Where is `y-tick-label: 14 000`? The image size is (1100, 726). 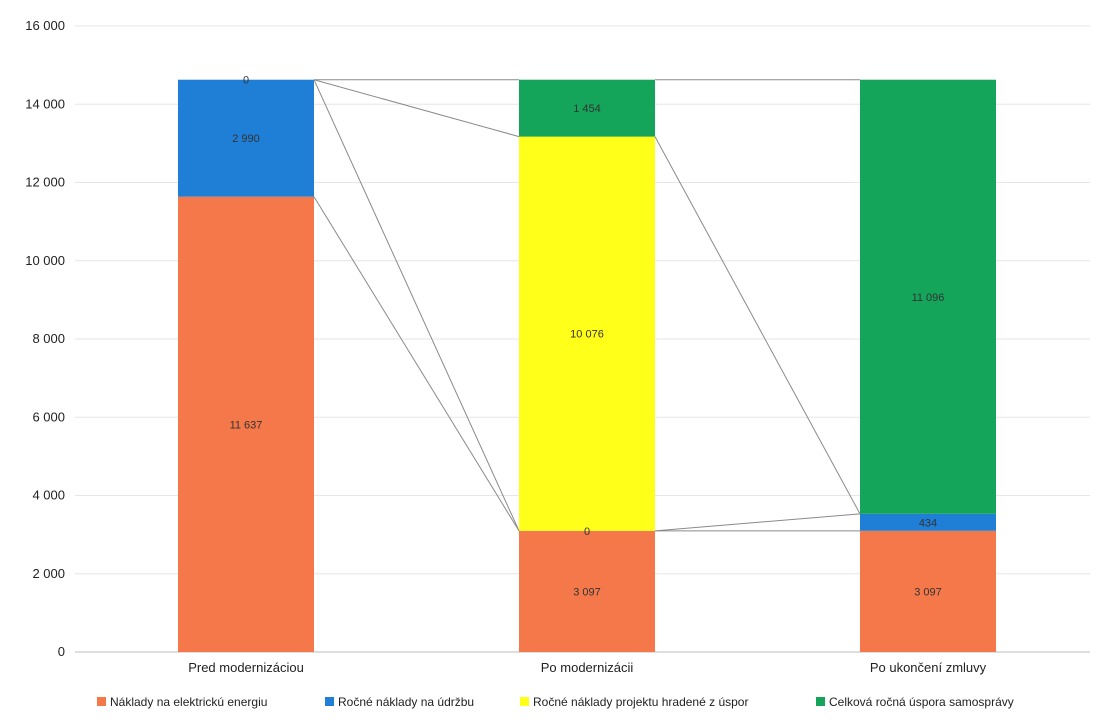
y-tick-label: 14 000 is located at coordinates (45, 103).